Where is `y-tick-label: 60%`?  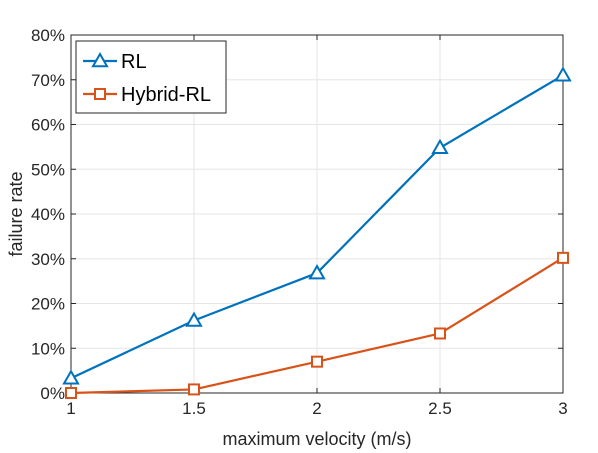
y-tick-label: 60% is located at coordinates (48, 125).